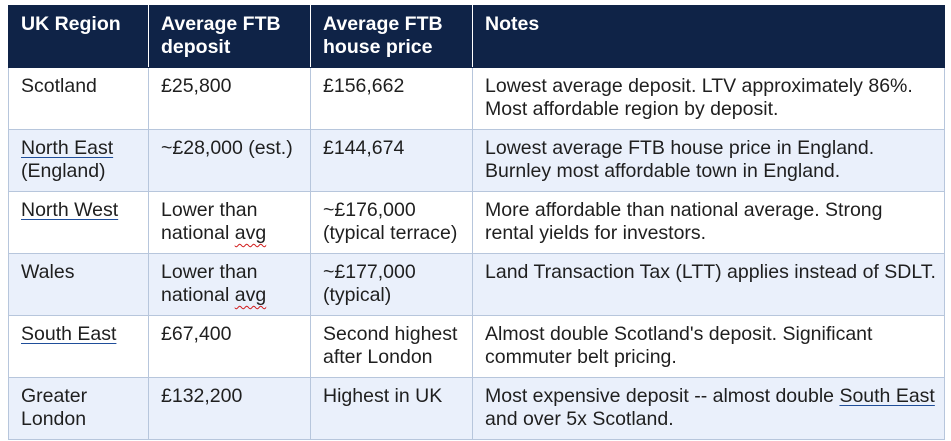 This screenshot has width=951, height=441. I want to click on notes-text-tail: and over 5x Scotland., so click(579, 419).